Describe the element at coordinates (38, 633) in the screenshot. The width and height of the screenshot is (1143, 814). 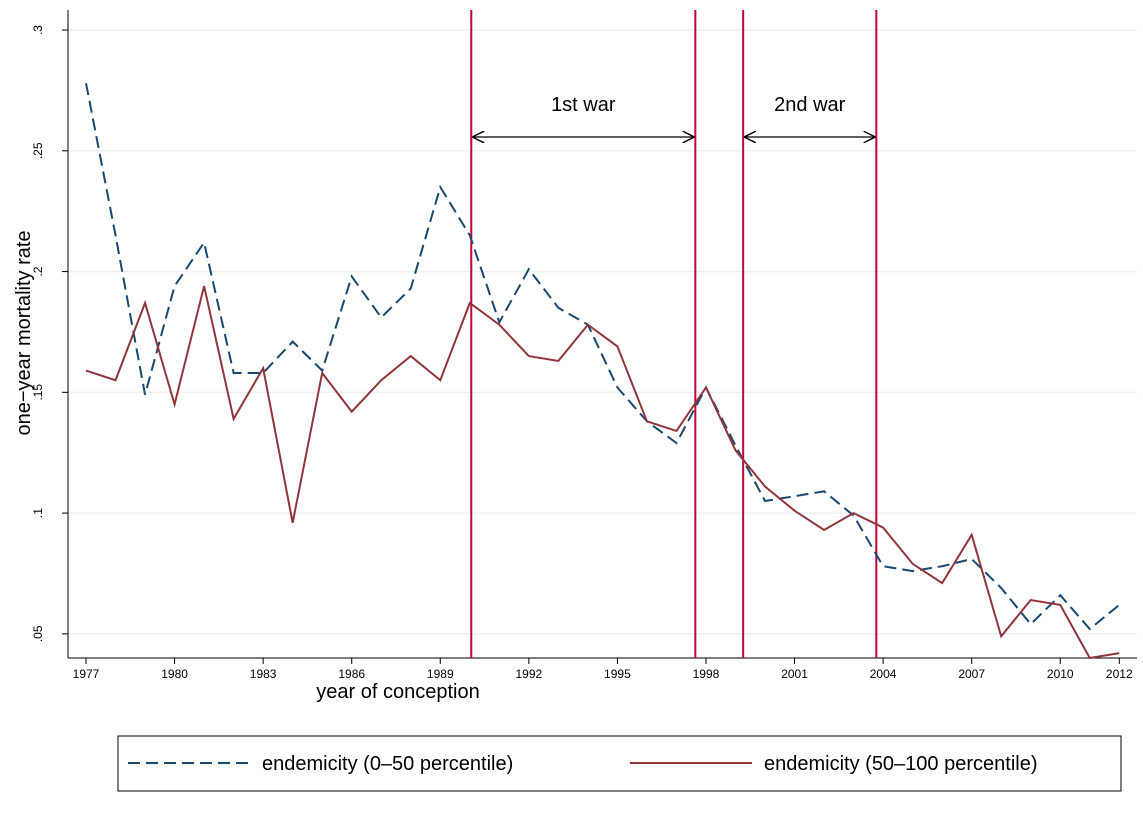
I see `y-tick-label: .05` at that location.